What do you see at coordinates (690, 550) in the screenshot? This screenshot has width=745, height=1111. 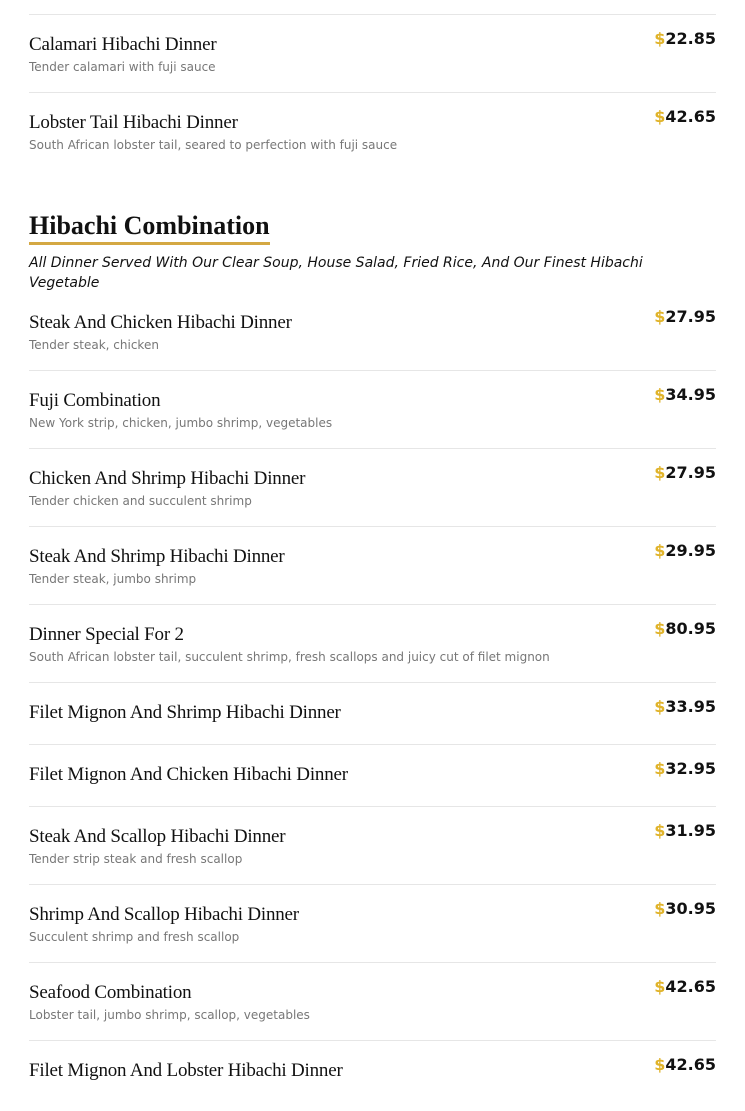 I see `price-value: 29.95` at bounding box center [690, 550].